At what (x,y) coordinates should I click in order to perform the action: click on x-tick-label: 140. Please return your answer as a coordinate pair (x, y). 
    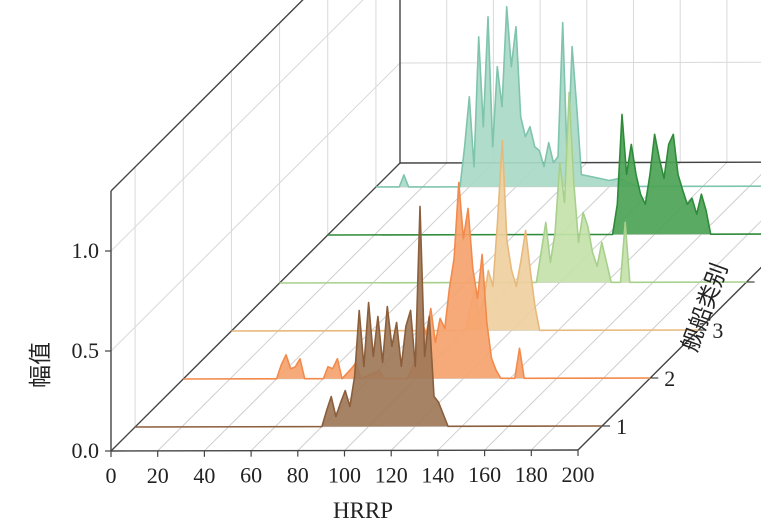
    Looking at the image, I should click on (437, 474).